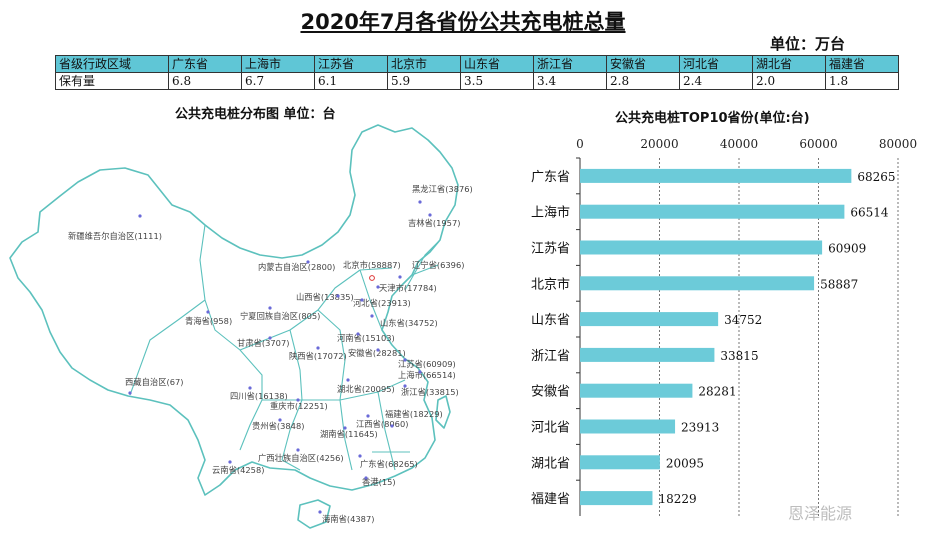  What do you see at coordinates (550, 249) in the screenshot?
I see `category-label: 江苏省` at bounding box center [550, 249].